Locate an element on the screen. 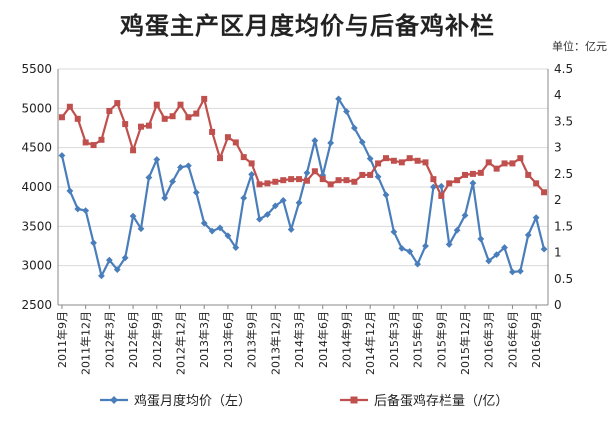 The width and height of the screenshot is (615, 423). right-axis-tick-label: 0 is located at coordinates (558, 305).